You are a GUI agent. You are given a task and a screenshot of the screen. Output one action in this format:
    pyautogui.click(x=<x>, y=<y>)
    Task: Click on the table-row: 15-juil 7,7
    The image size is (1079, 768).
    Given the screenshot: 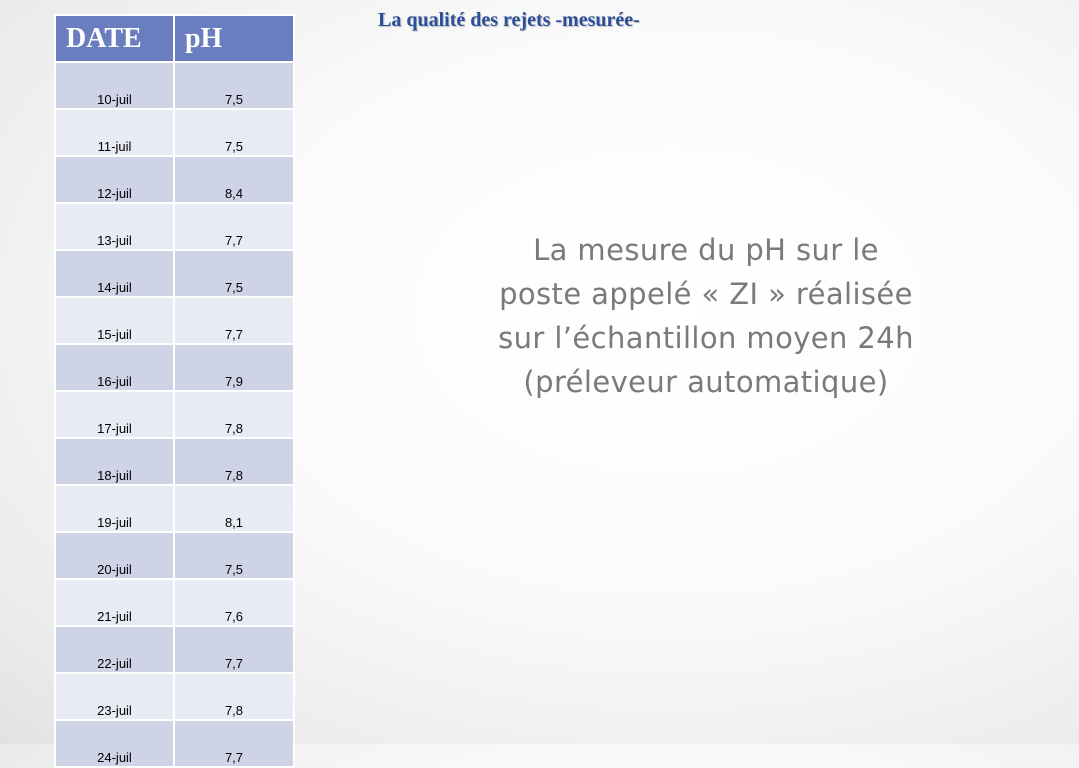 What is the action you would take?
    pyautogui.click(x=175, y=320)
    